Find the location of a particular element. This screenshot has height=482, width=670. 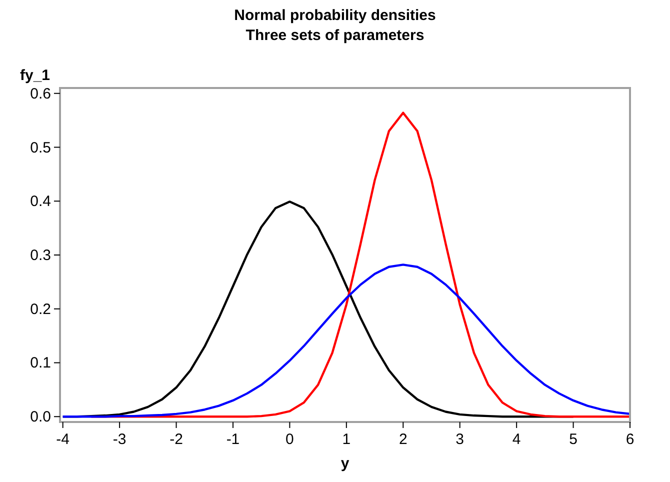

x-tick-label: -4 is located at coordinates (63, 439).